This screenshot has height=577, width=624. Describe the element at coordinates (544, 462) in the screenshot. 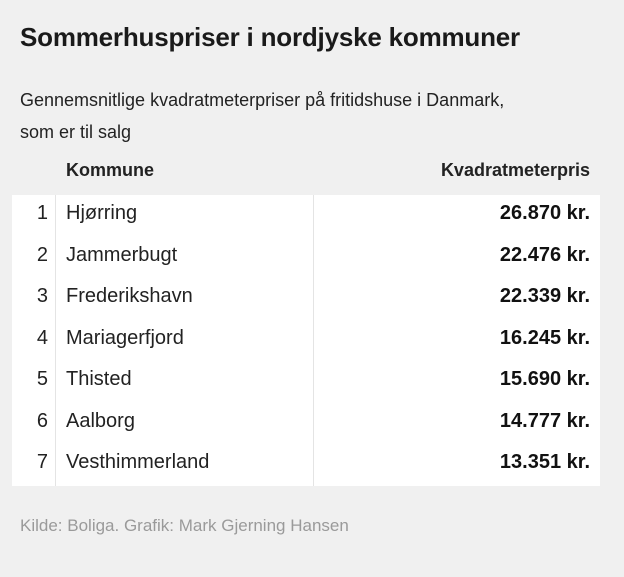

I see `row-kvadratmeterpris: 13.351 kr.` at that location.